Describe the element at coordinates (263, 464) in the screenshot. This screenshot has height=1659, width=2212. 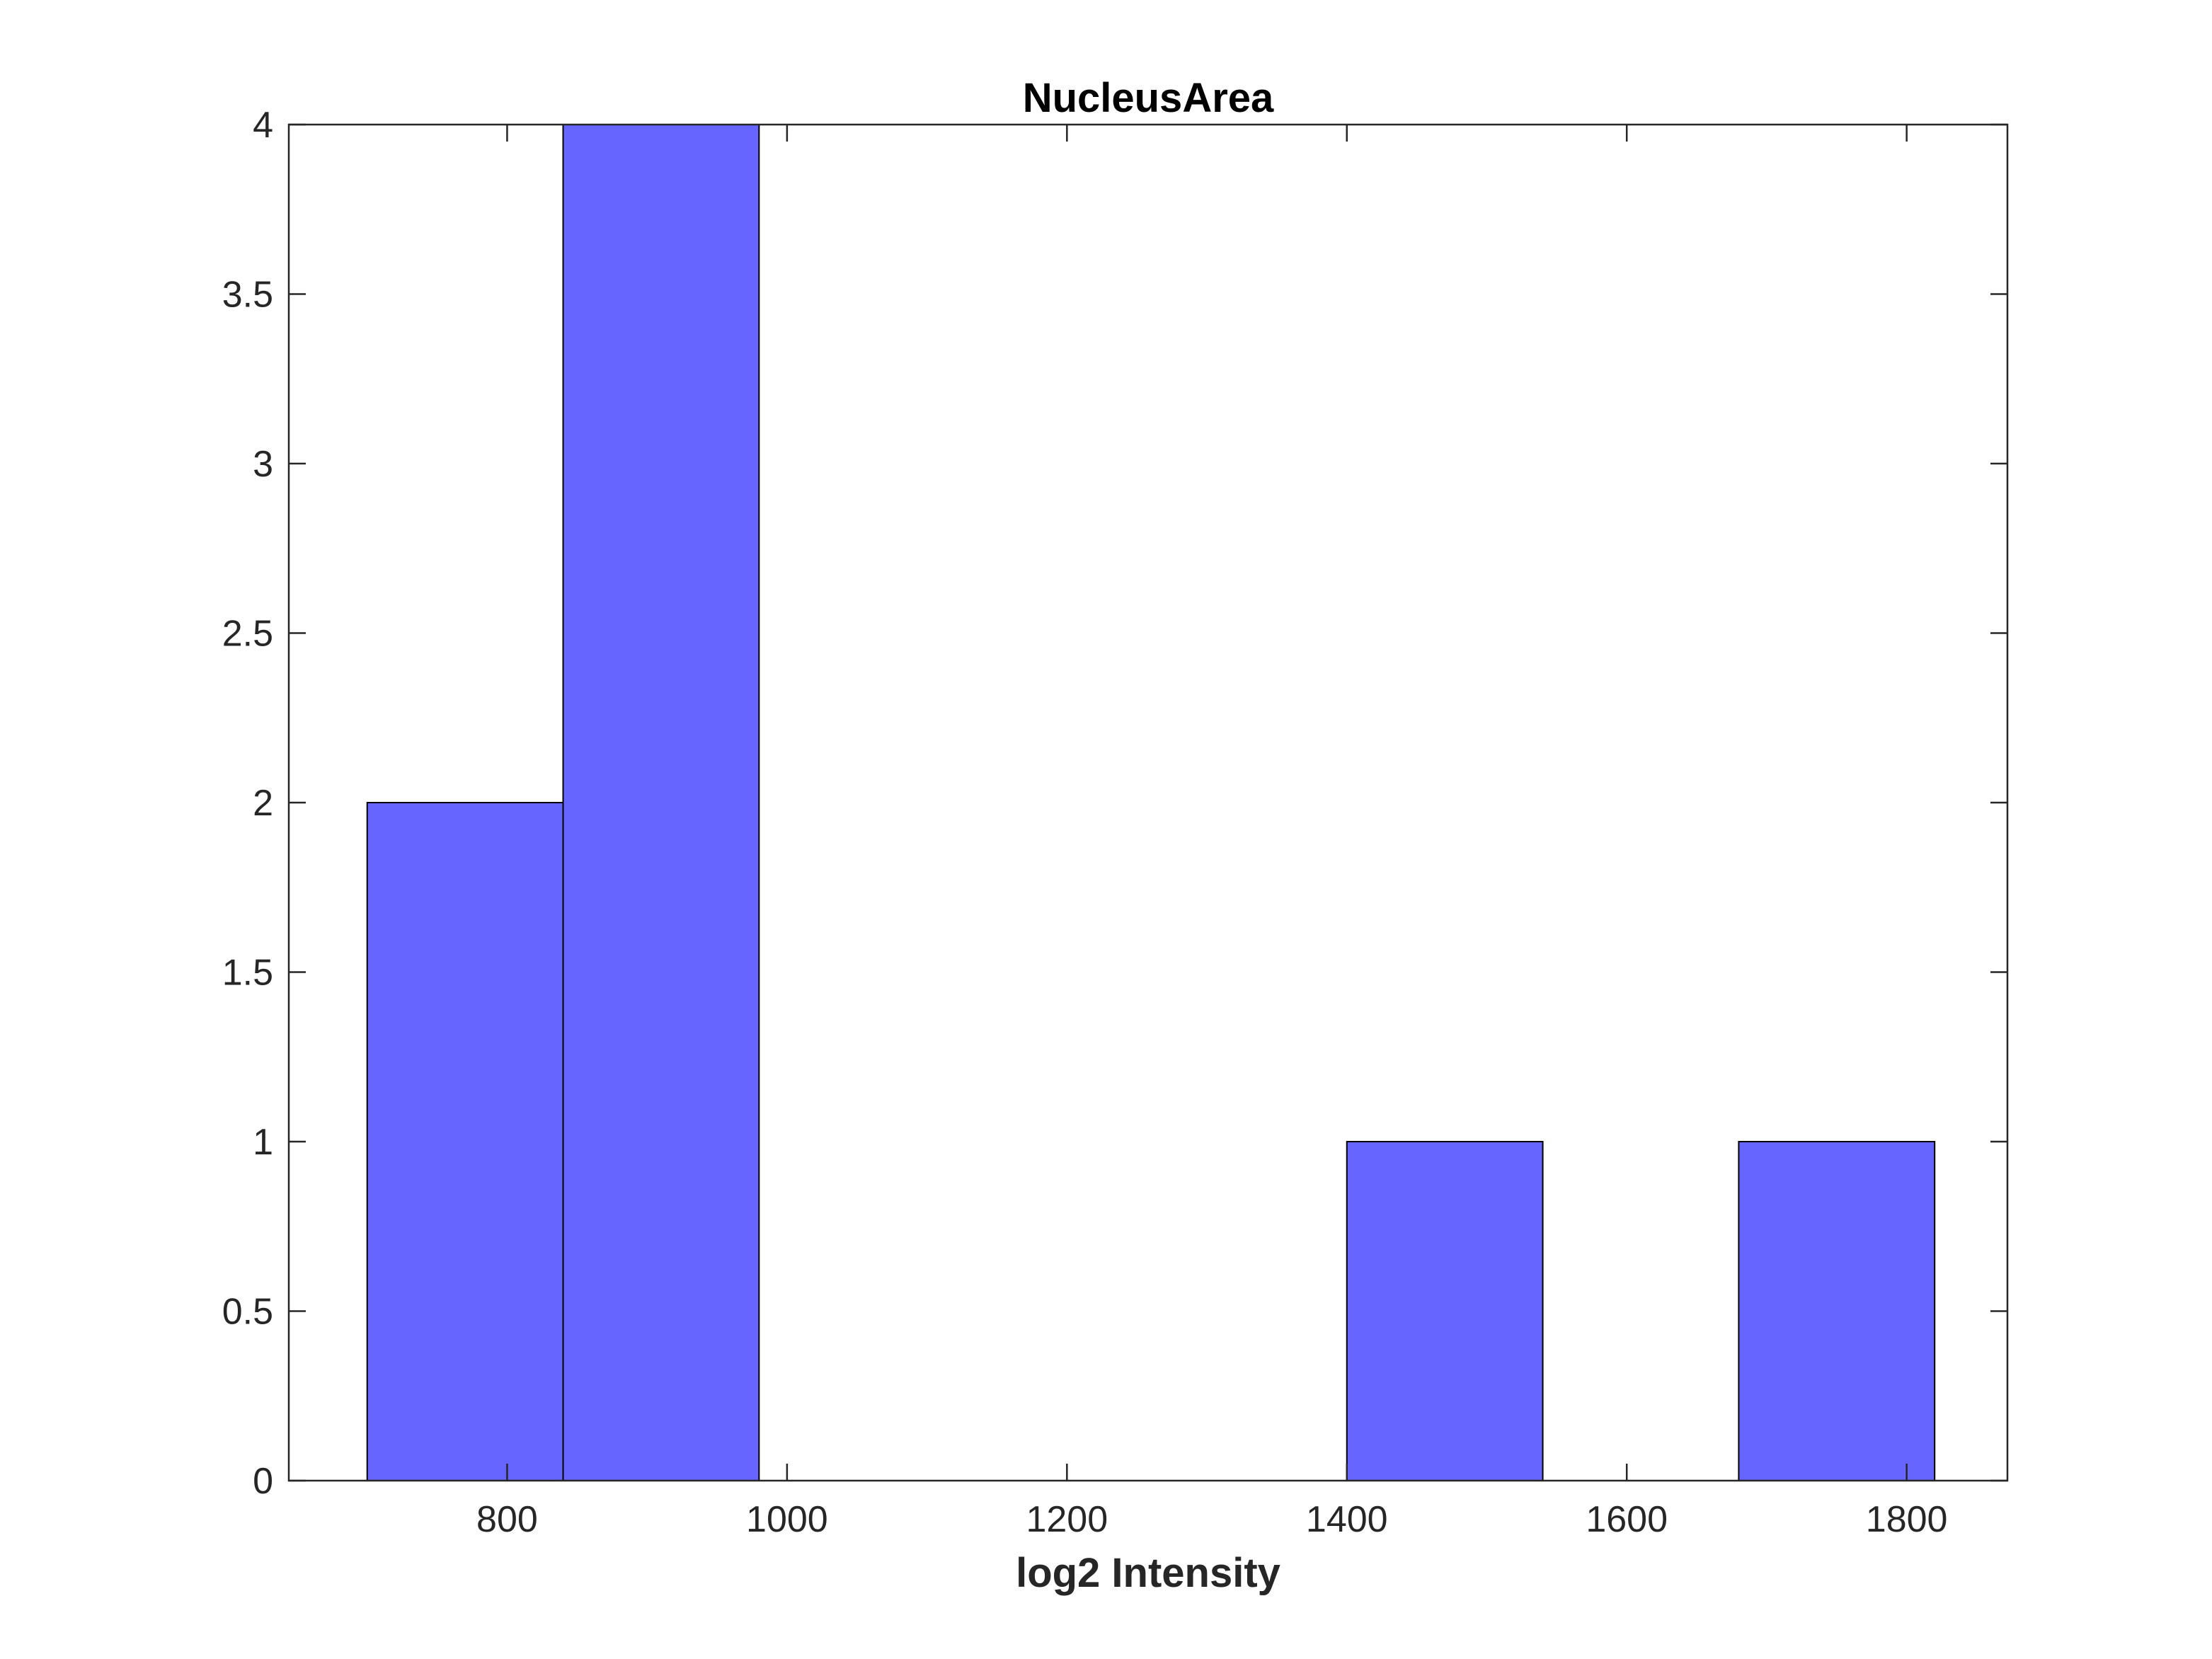
I see `y-tick-label: 3` at that location.